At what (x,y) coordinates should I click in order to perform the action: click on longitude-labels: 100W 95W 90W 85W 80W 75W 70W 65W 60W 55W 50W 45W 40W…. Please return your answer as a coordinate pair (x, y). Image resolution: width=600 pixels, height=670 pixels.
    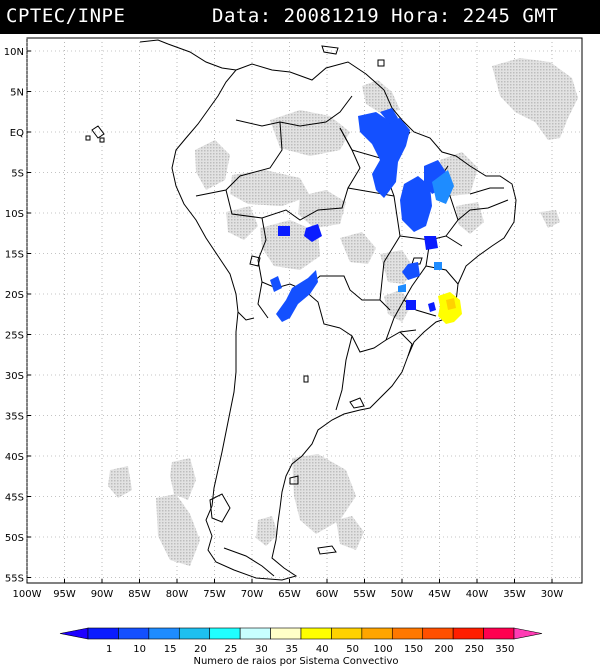
    Looking at the image, I should click on (288, 589).